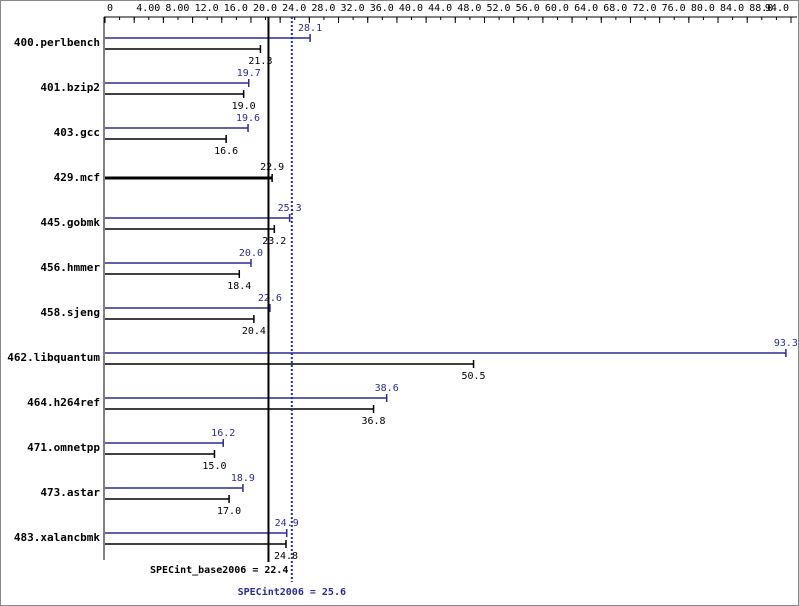 The image size is (799, 606). What do you see at coordinates (644, 8) in the screenshot?
I see `x-tick-label: 72.0` at bounding box center [644, 8].